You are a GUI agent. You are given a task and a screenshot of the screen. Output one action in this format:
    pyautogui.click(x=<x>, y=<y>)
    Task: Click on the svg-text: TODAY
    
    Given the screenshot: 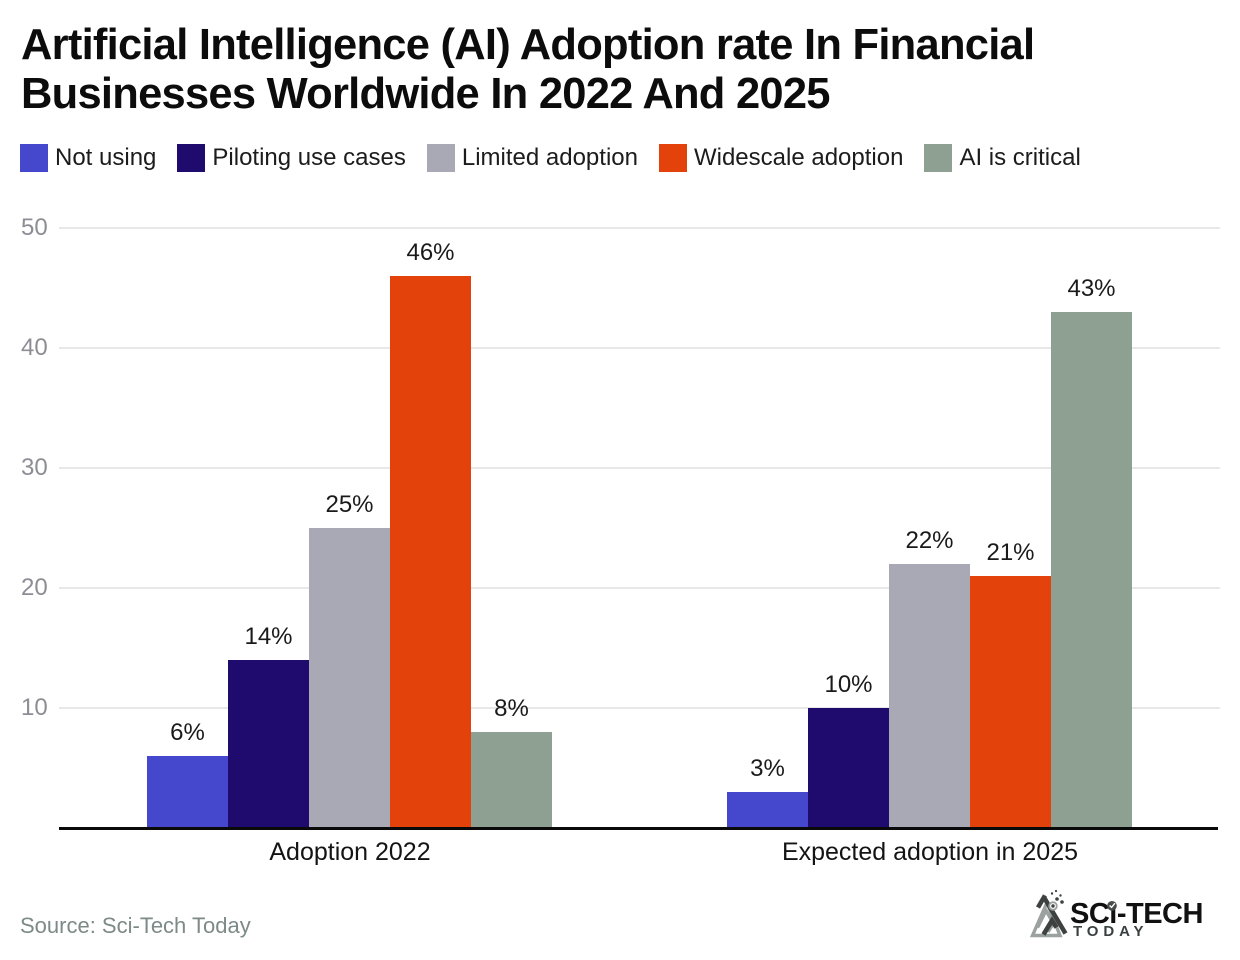 What is the action you would take?
    pyautogui.click(x=1110, y=931)
    